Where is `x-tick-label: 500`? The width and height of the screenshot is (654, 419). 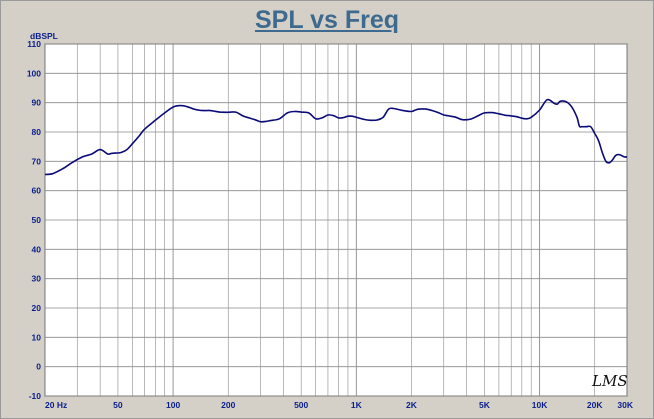
x-tick-label: 500 is located at coordinates (301, 405).